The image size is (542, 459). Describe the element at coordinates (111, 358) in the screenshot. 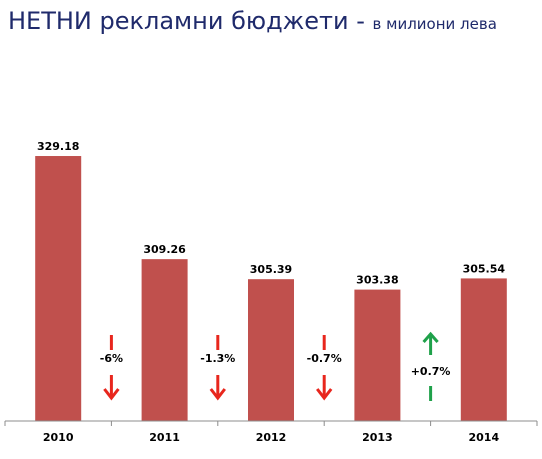

I see `change-label: -6%` at that location.